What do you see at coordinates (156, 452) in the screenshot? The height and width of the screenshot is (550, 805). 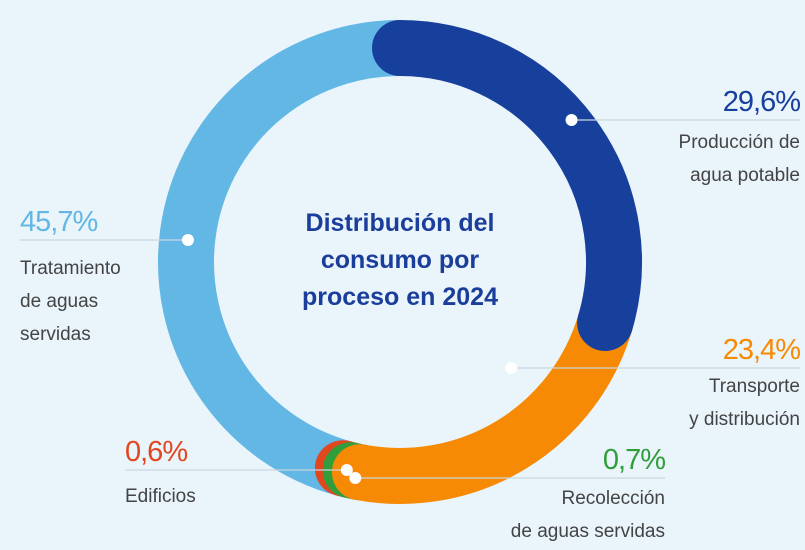 I see `value-label: 0,6%` at bounding box center [156, 452].